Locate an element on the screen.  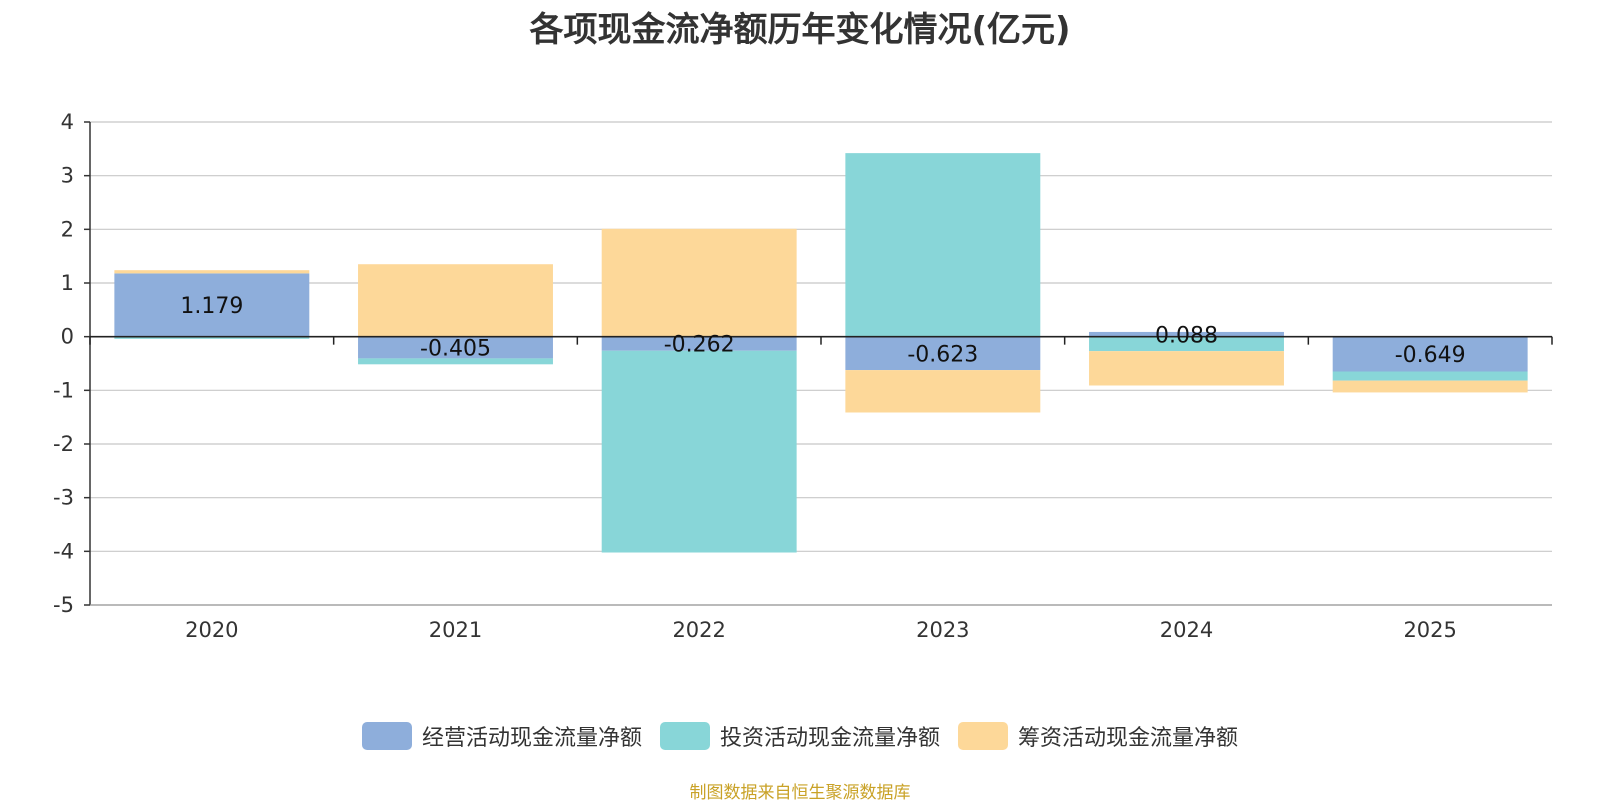
bar-0-2023 is located at coordinates (943, 353).